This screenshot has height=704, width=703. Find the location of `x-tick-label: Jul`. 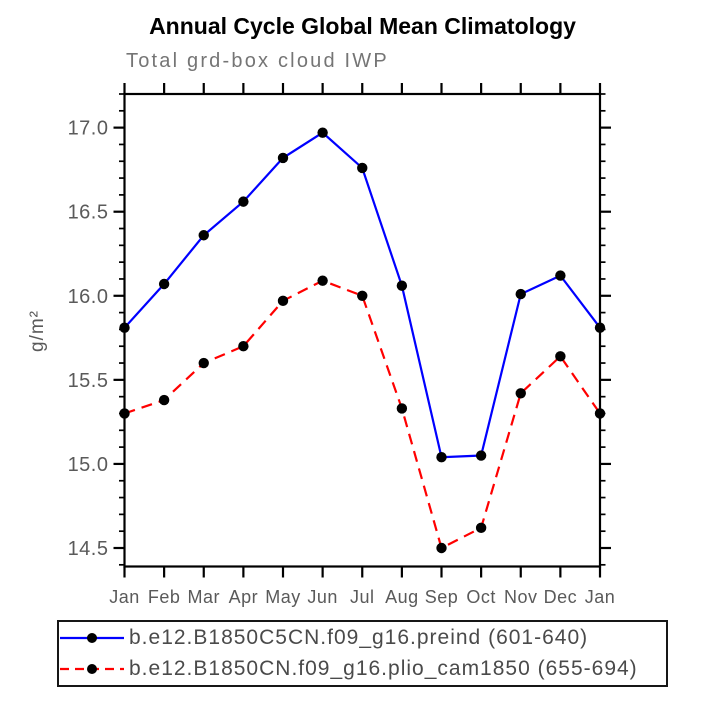

x-tick-label: Jul is located at coordinates (362, 597).